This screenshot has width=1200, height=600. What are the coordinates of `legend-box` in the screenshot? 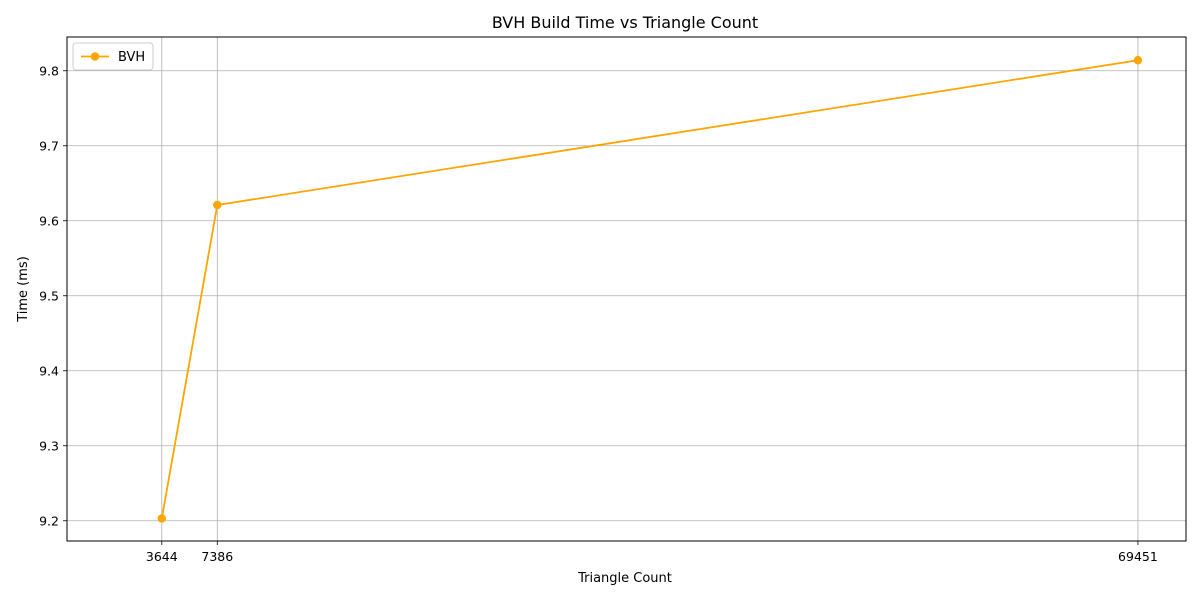 It's located at (113, 56).